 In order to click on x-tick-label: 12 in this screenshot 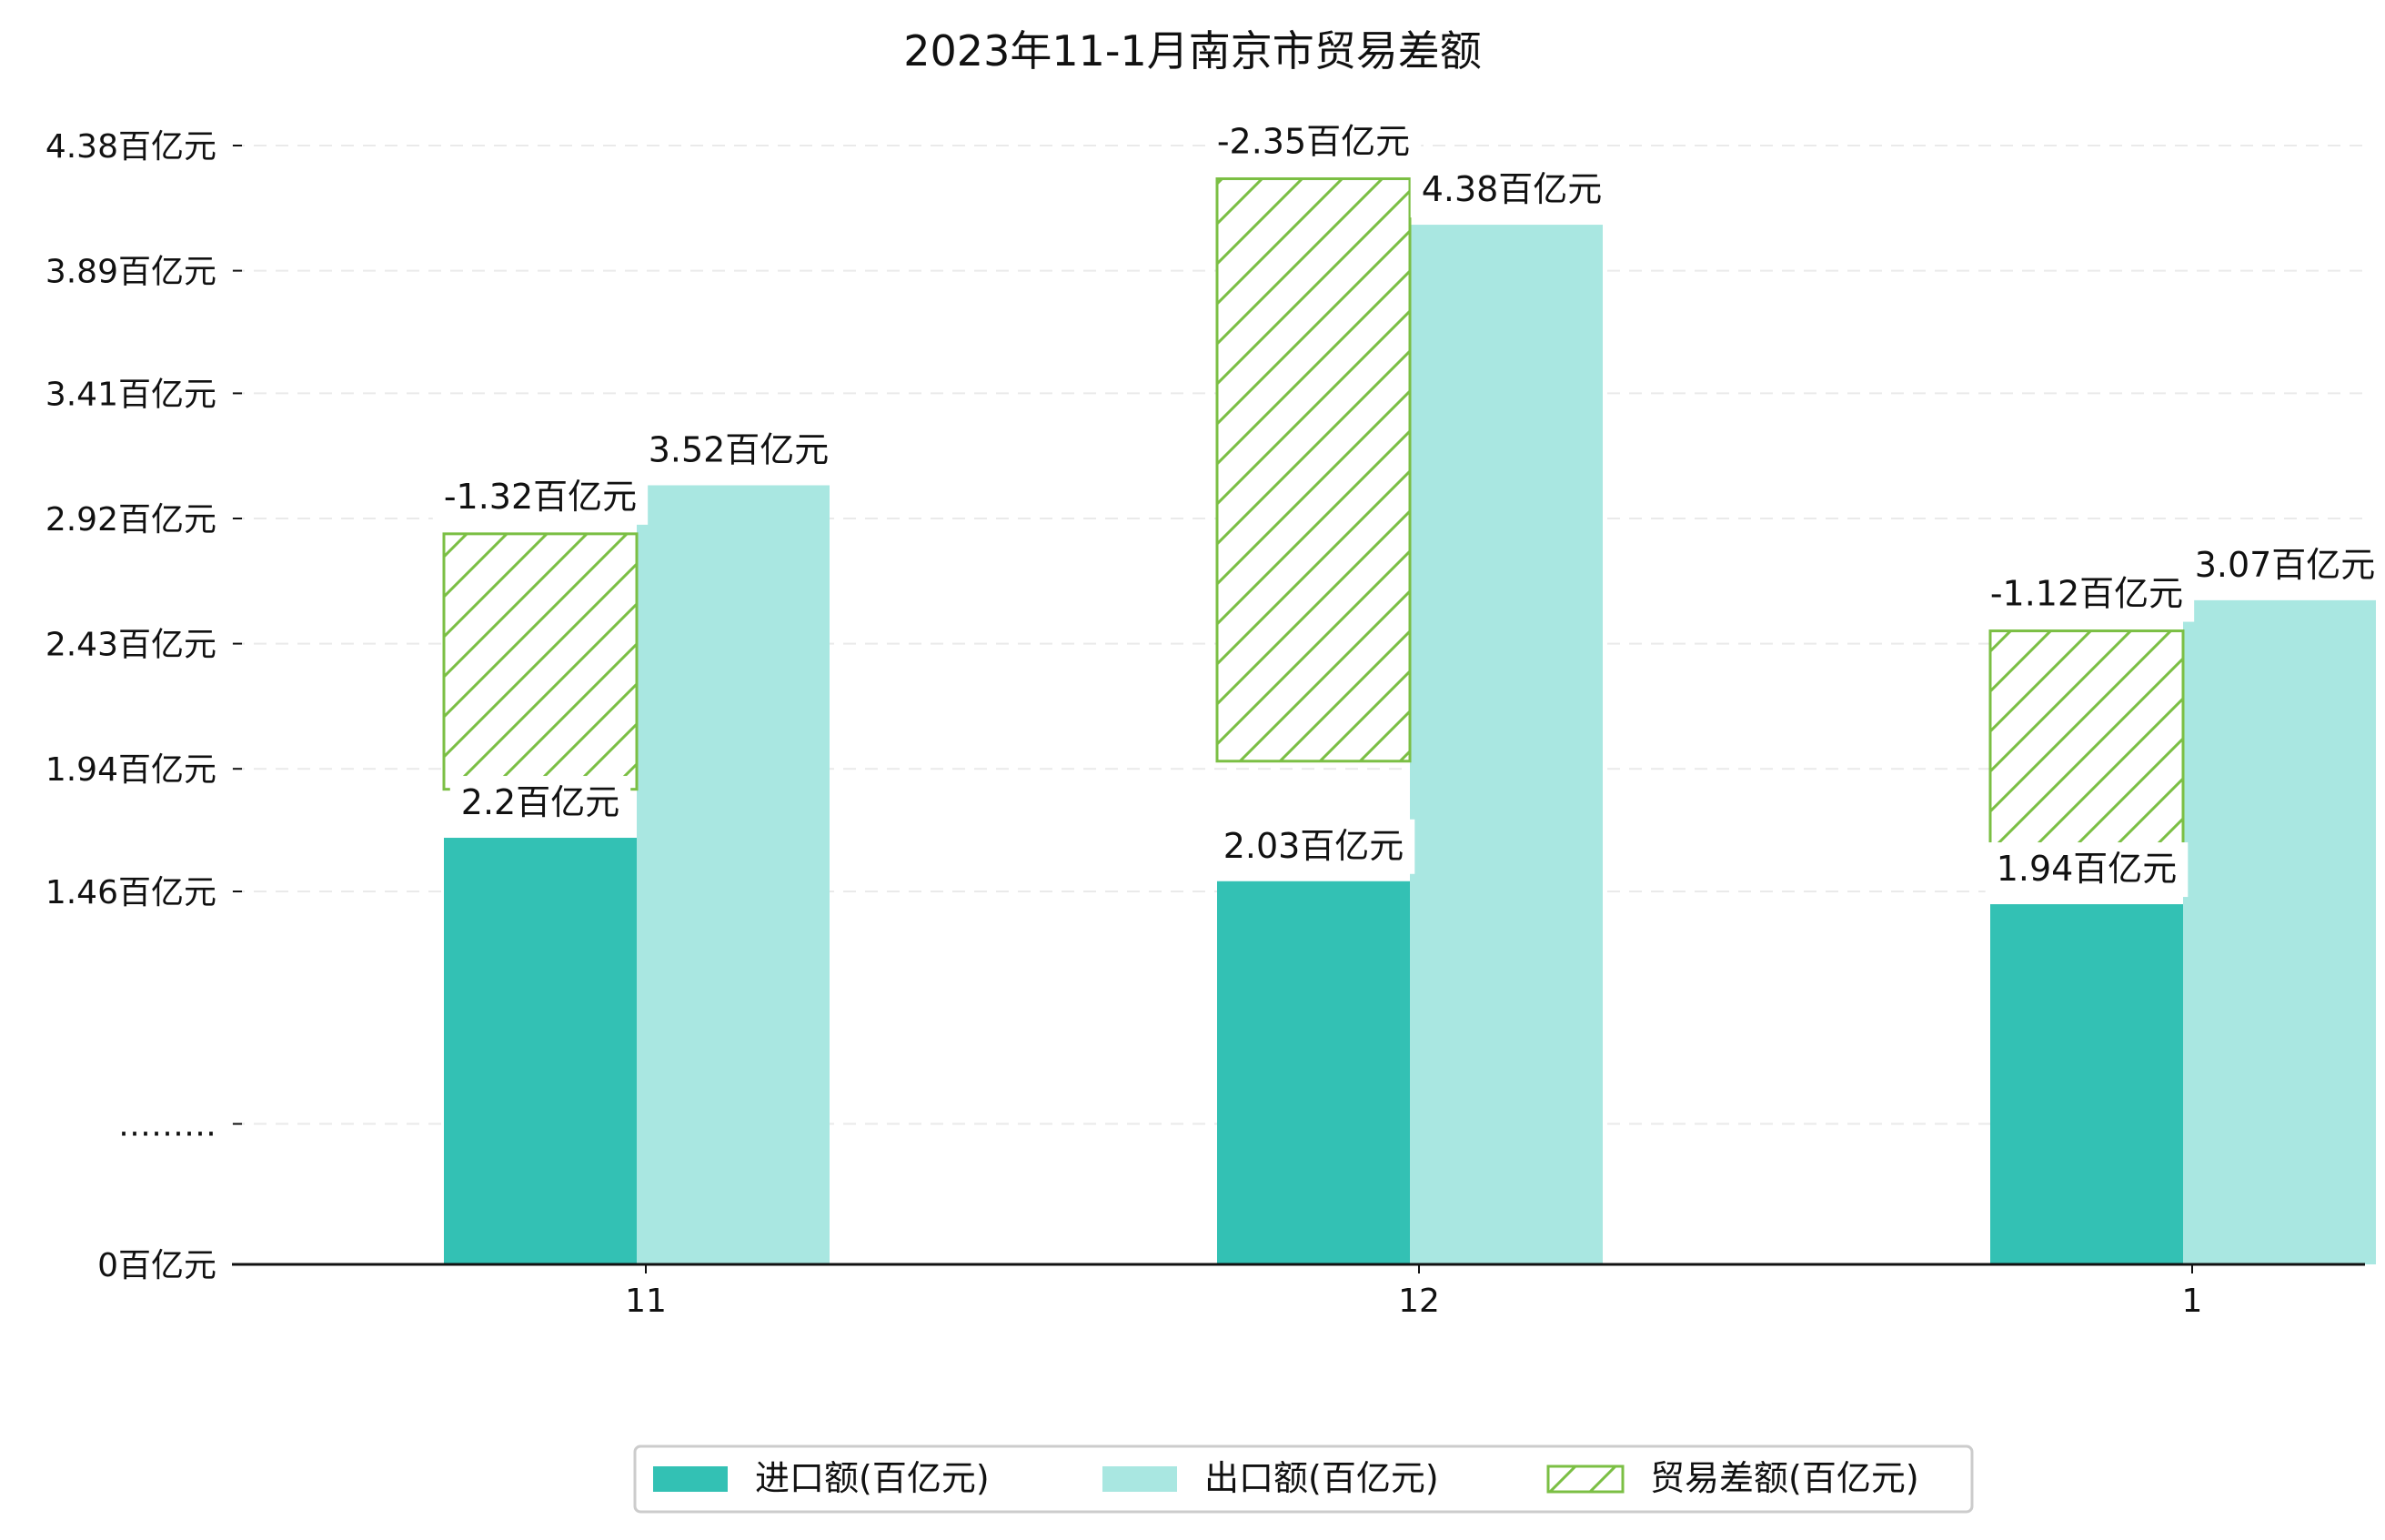, I will do `click(1419, 1301)`.